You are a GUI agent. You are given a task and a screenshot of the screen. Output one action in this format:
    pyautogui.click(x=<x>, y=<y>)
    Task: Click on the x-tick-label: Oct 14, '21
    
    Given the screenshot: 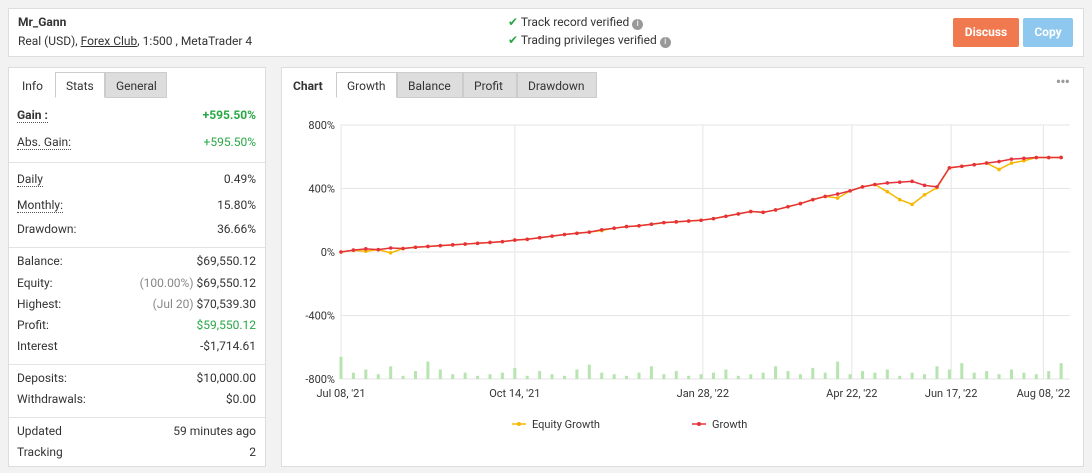 What is the action you would take?
    pyautogui.click(x=514, y=393)
    